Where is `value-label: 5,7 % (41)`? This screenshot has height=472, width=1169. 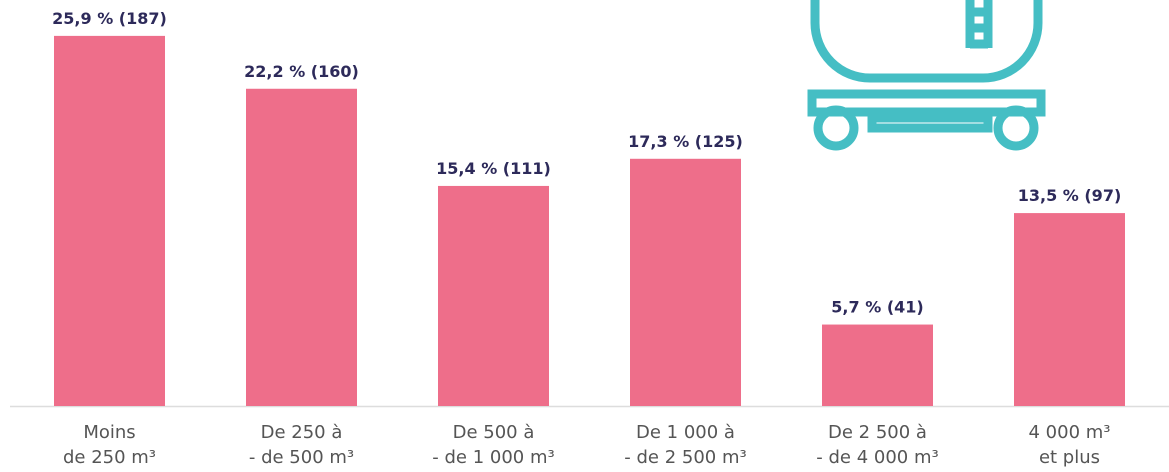 value-label: 5,7 % (41) is located at coordinates (877, 307).